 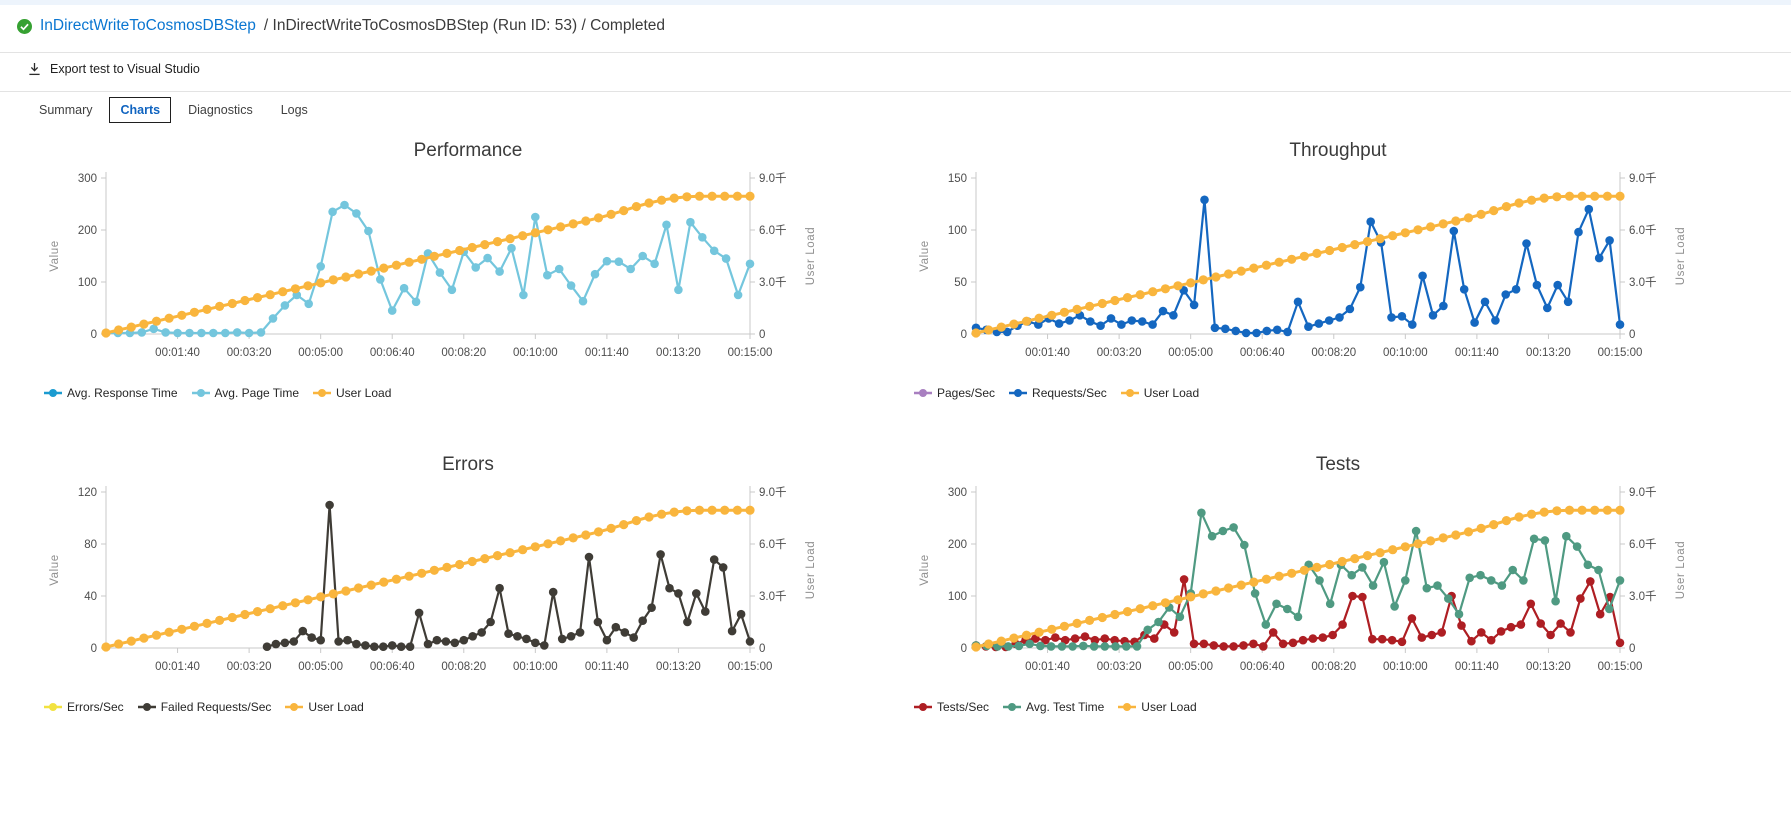 What do you see at coordinates (90, 545) in the screenshot?
I see `svg-text: 80` at bounding box center [90, 545].